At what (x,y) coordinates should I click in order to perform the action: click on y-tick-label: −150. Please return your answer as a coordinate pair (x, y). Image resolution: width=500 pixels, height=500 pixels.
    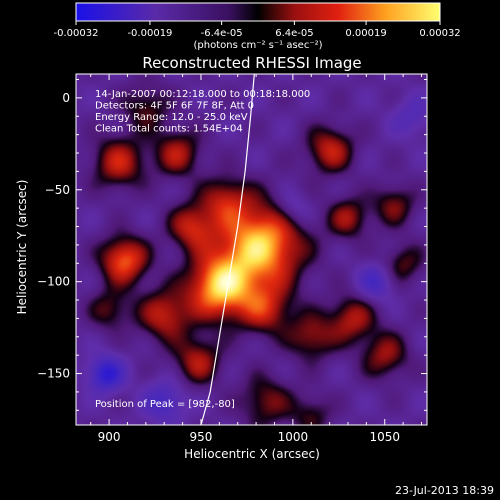
    Looking at the image, I should click on (53, 374).